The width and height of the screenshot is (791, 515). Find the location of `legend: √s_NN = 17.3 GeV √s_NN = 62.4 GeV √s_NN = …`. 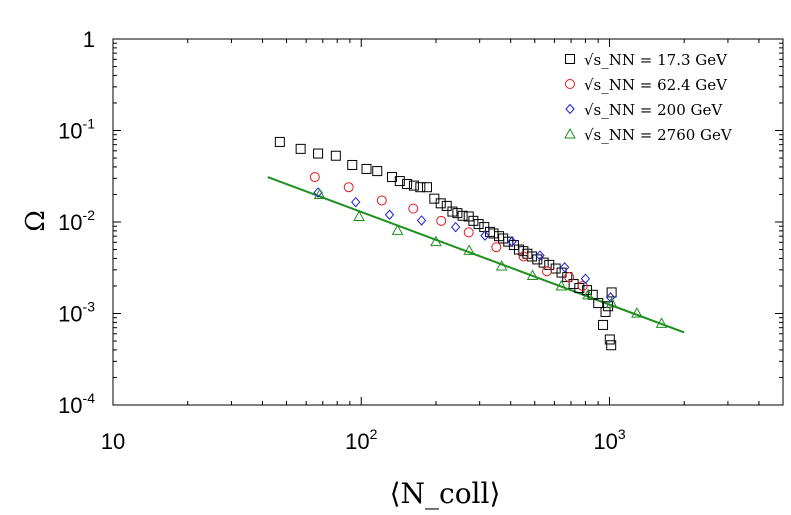

legend: √s_NN = 17.3 GeV √s_NN = 62.4 GeV √s_NN = … is located at coordinates (648, 97).